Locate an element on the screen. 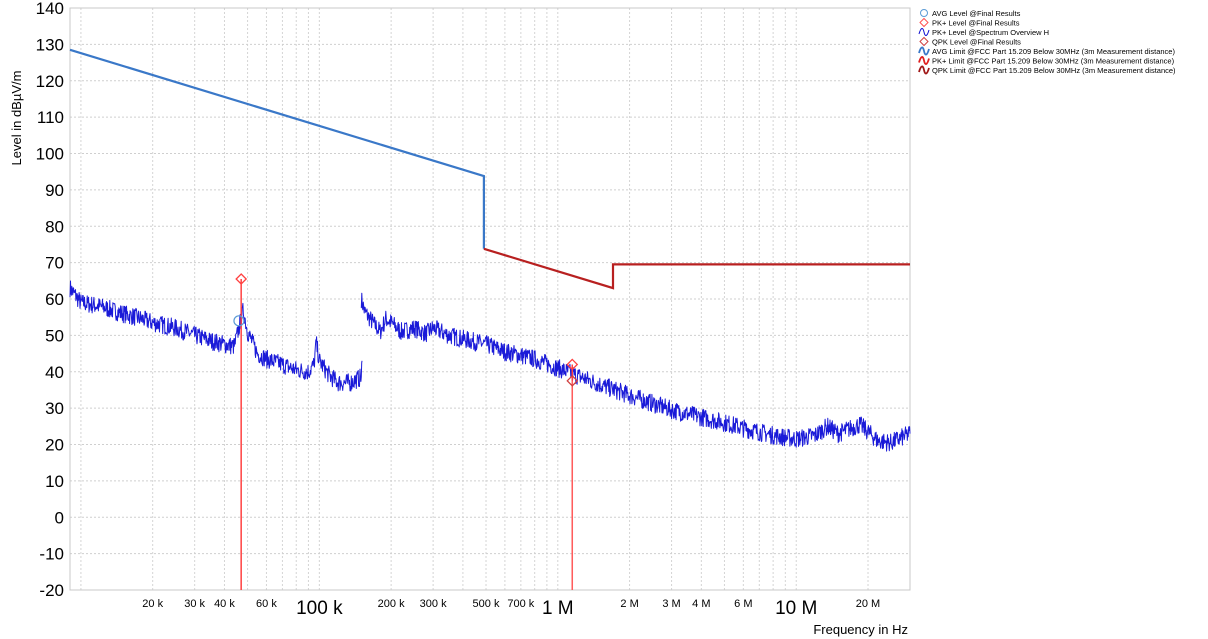  y-tick-label: 140 is located at coordinates (50, 9).